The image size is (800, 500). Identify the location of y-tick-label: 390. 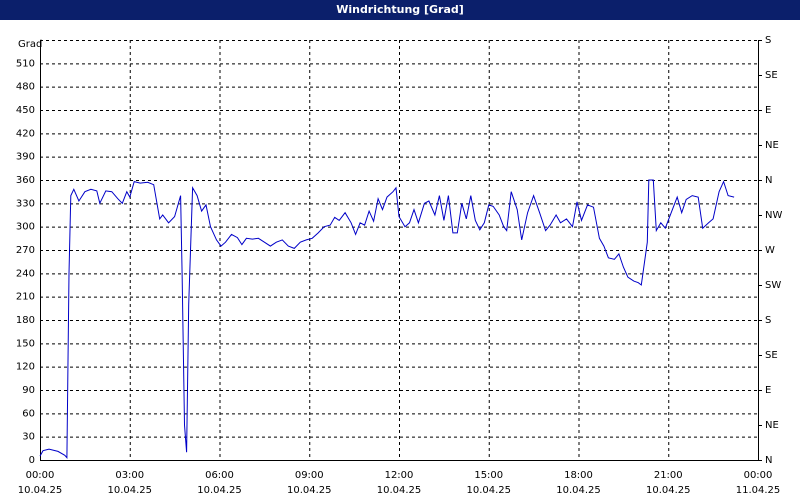
(25, 157).